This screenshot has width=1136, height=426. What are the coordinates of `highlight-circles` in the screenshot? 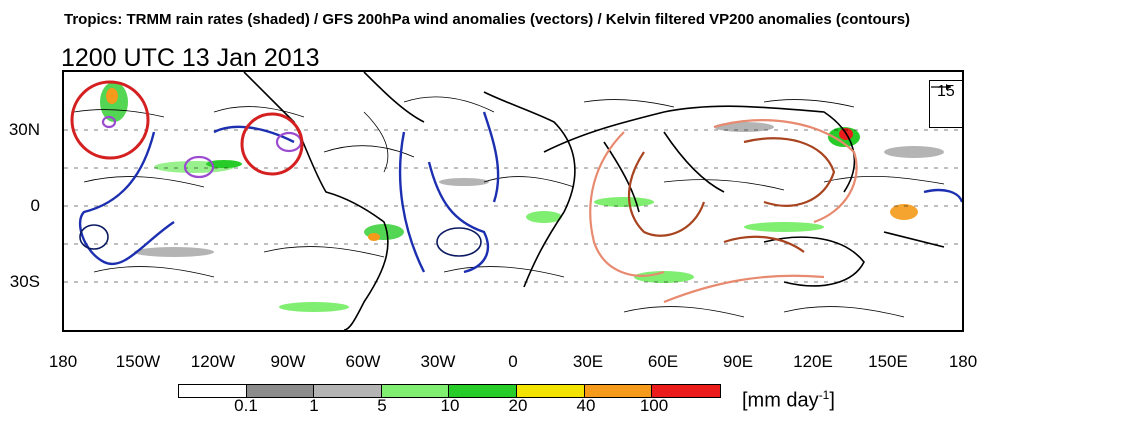 It's located at (187, 128).